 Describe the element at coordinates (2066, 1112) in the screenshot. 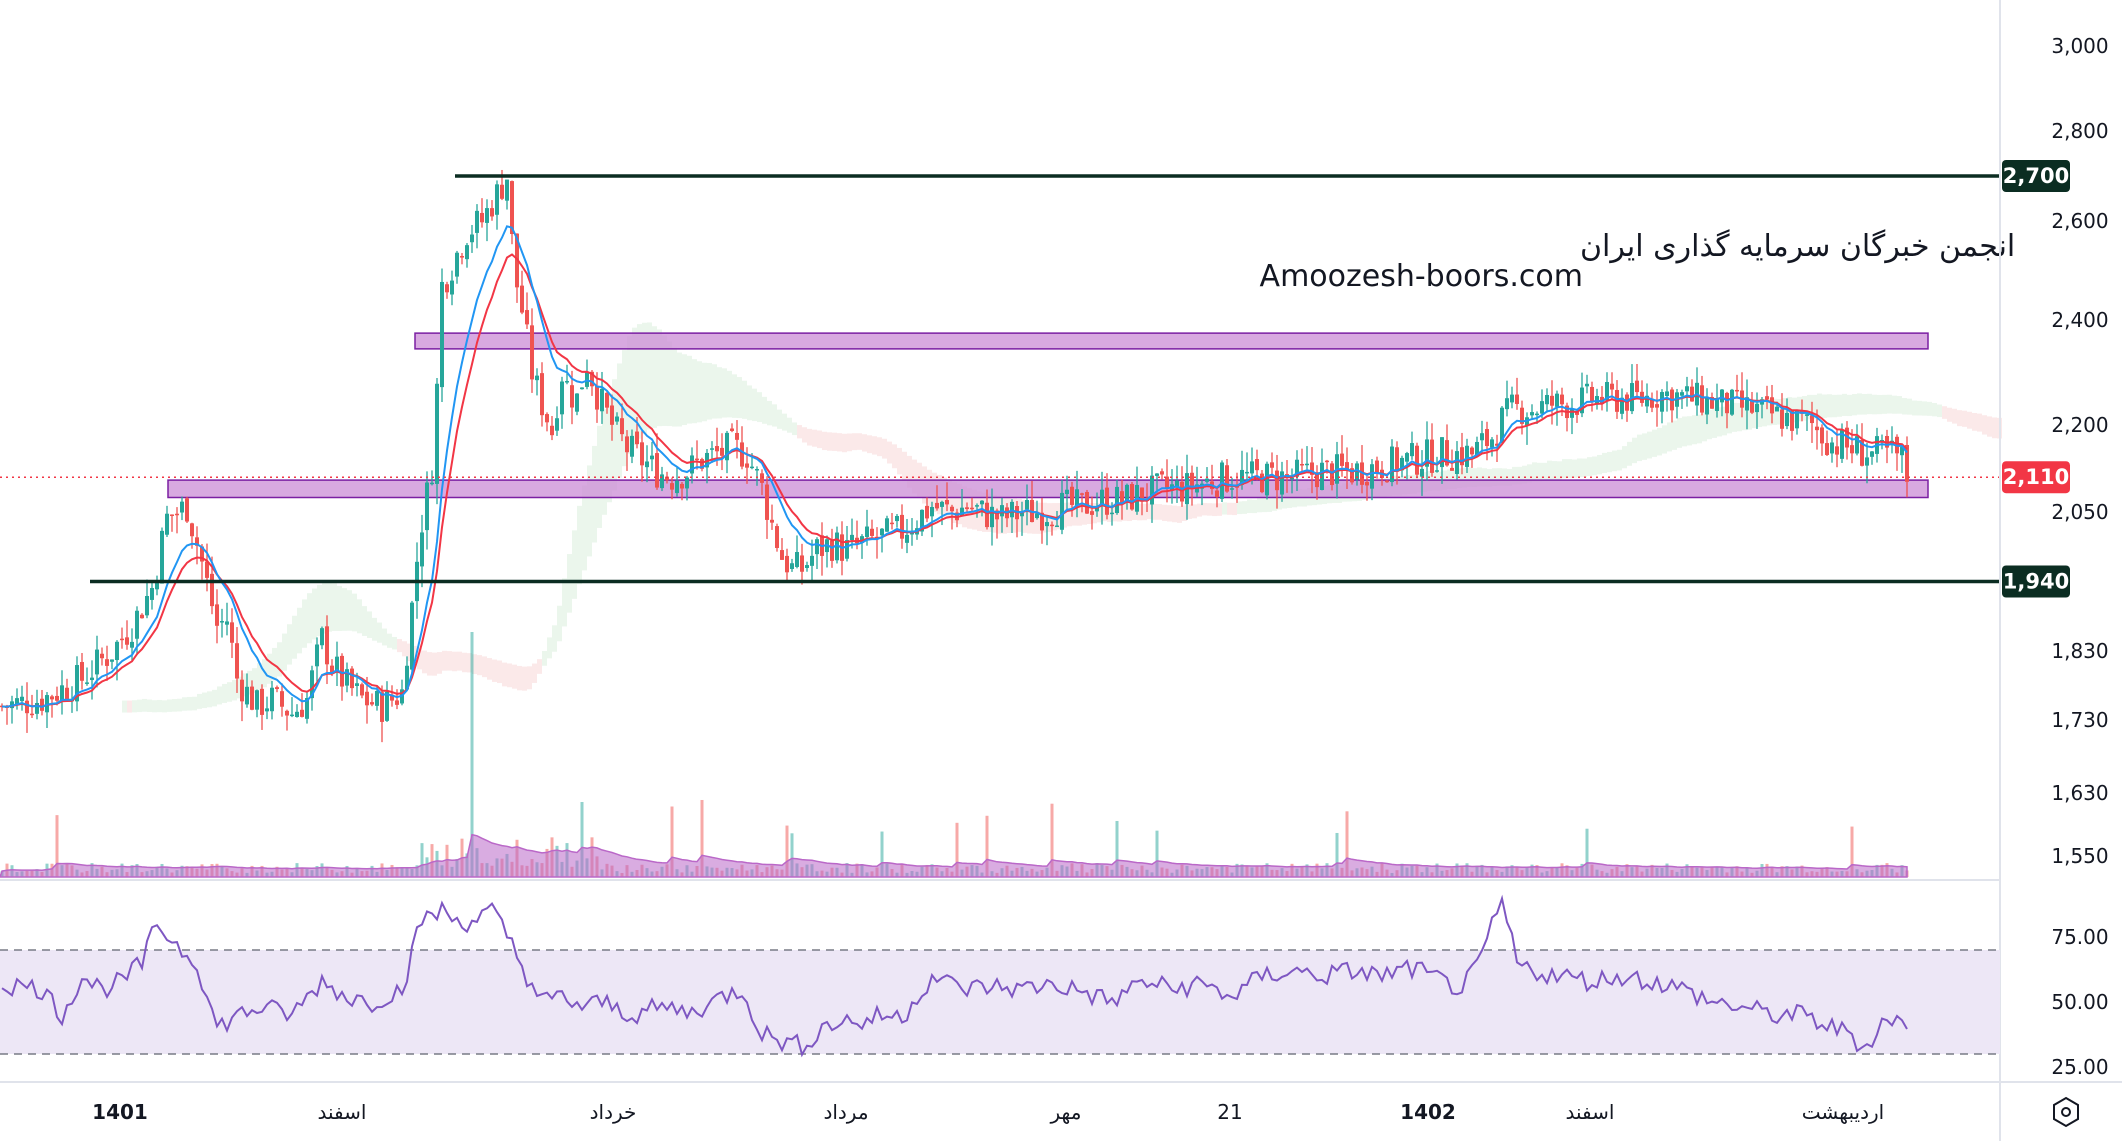

I see `hexagon-settings-icon` at that location.